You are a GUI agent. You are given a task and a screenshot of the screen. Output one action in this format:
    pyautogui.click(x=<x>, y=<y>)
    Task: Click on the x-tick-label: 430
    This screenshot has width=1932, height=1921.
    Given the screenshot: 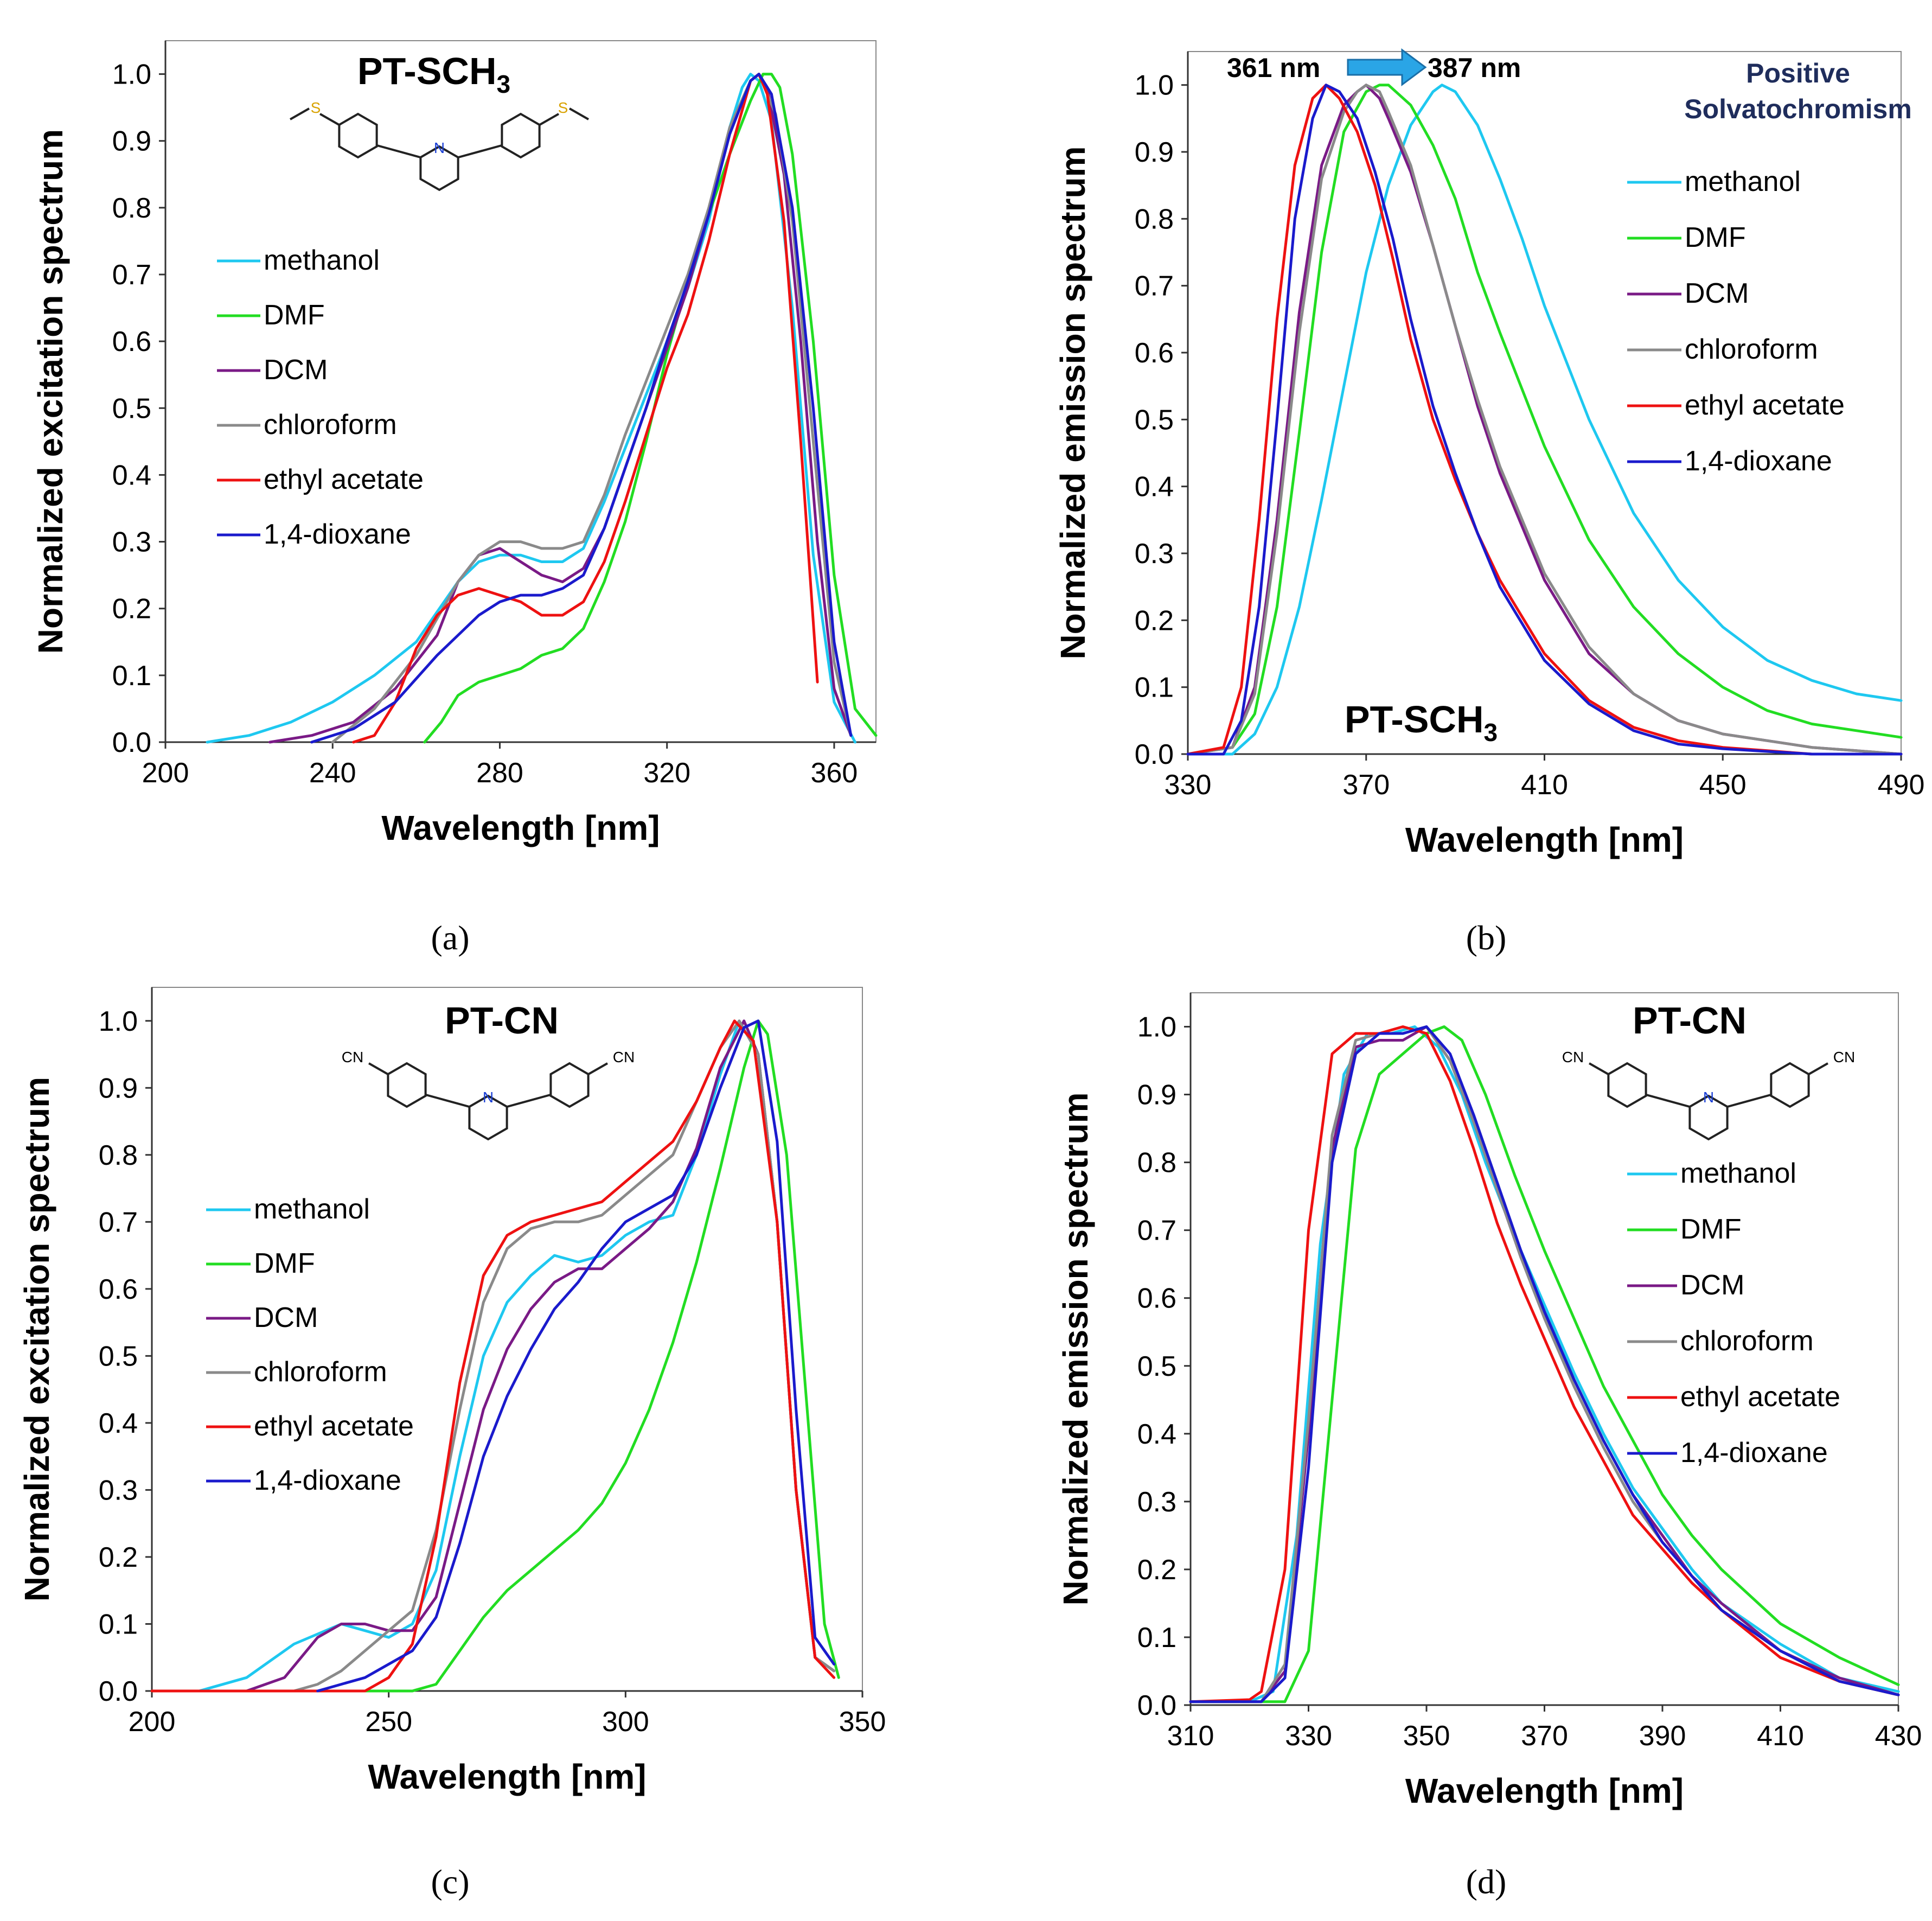 What is the action you would take?
    pyautogui.click(x=1898, y=1736)
    